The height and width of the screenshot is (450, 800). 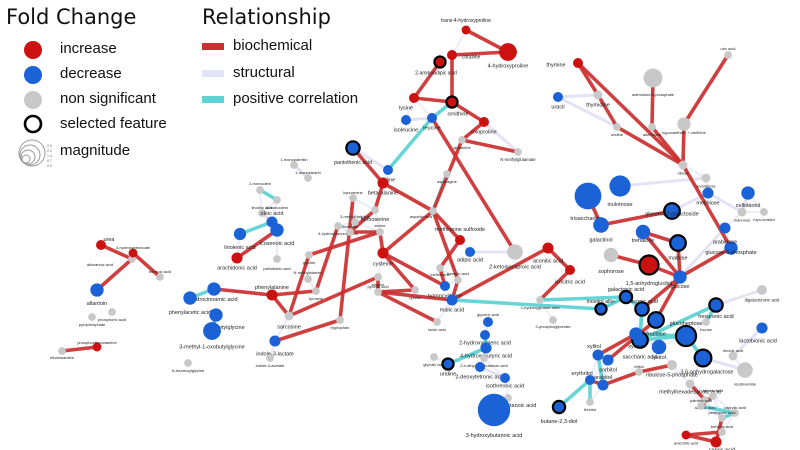 I want to click on node-azelaic: azelaic acid, so click(x=705, y=403).